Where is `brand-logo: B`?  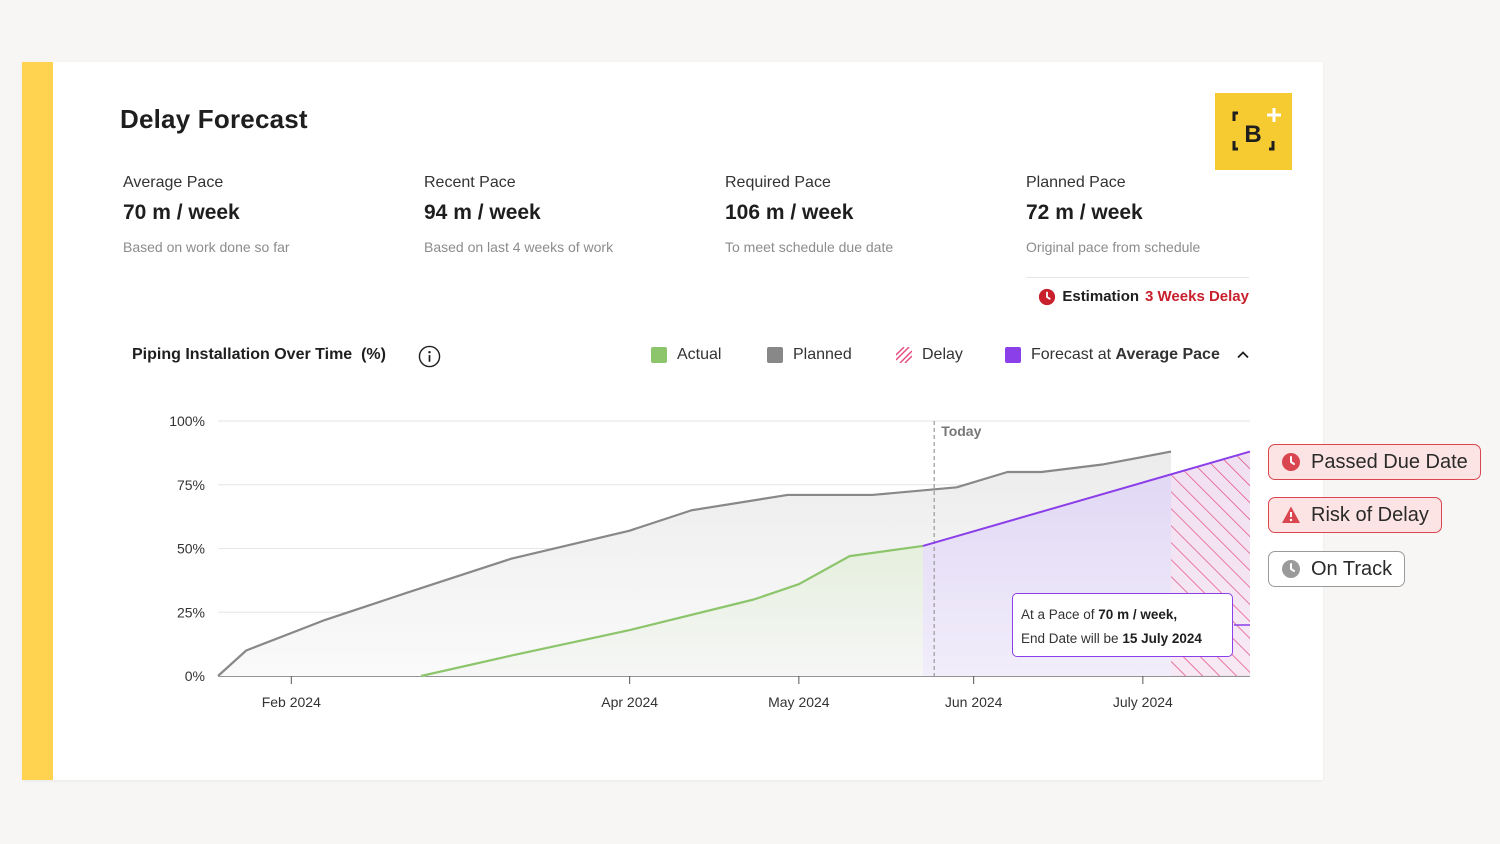 brand-logo: B is located at coordinates (1253, 131).